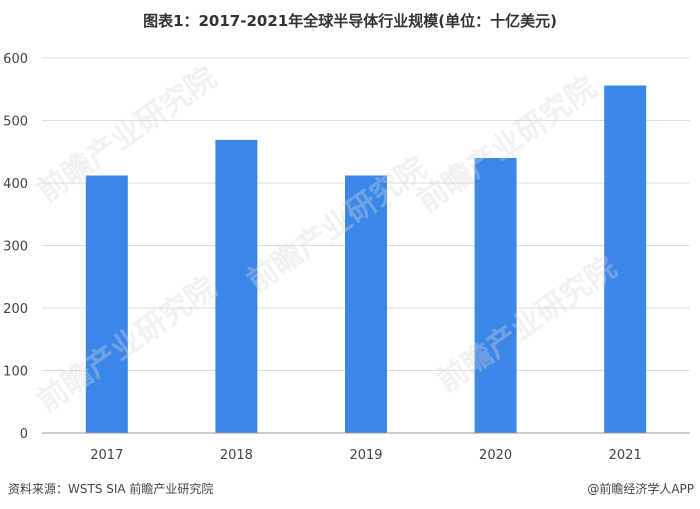 The image size is (700, 509). Describe the element at coordinates (365, 455) in the screenshot. I see `x-tick-label: 2019` at that location.